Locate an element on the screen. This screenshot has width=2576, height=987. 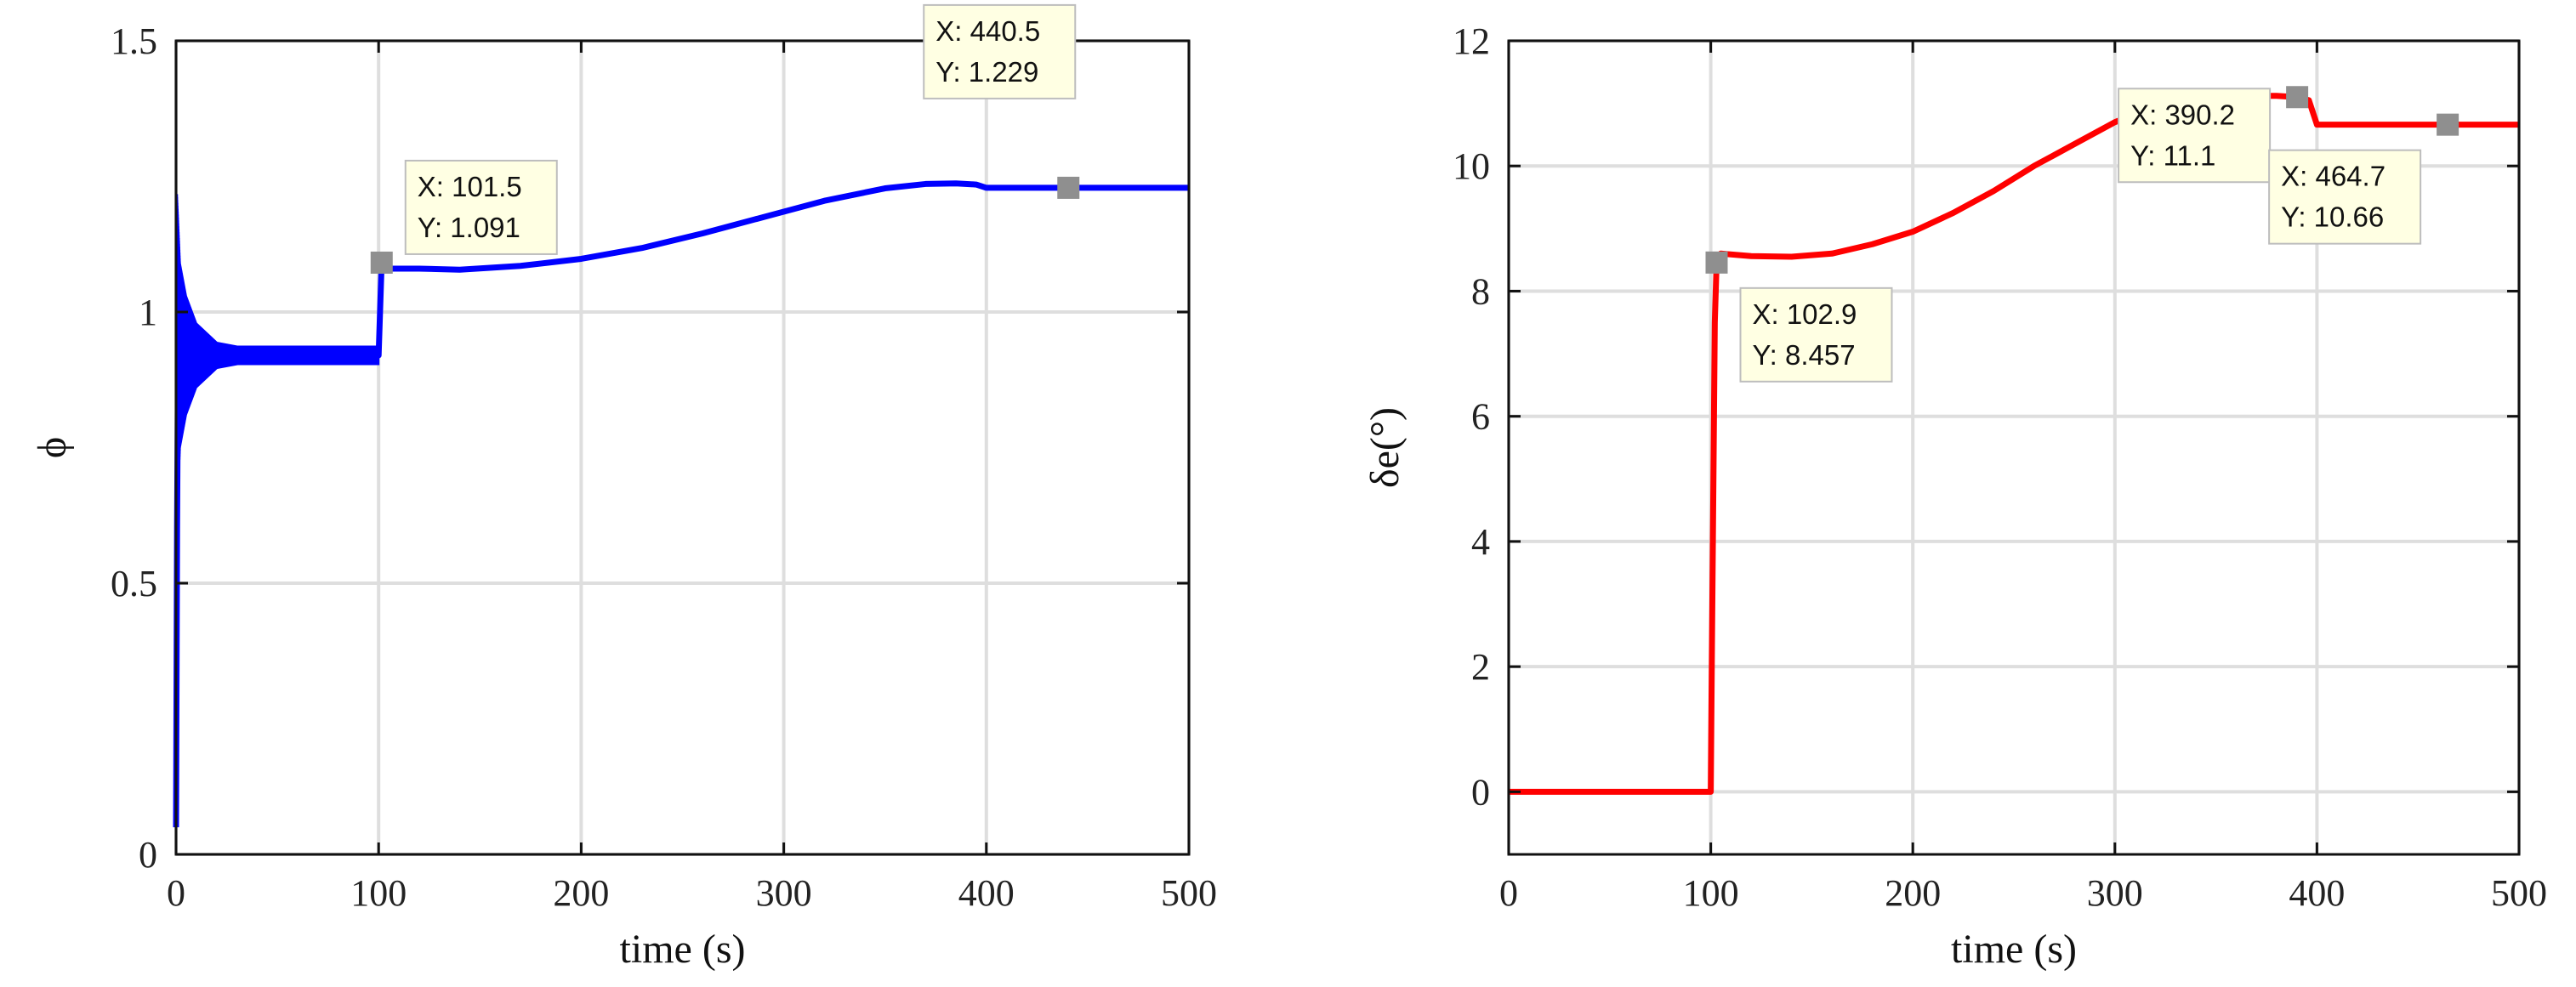
chart-0-oscillation-band is located at coordinates (278, 356).